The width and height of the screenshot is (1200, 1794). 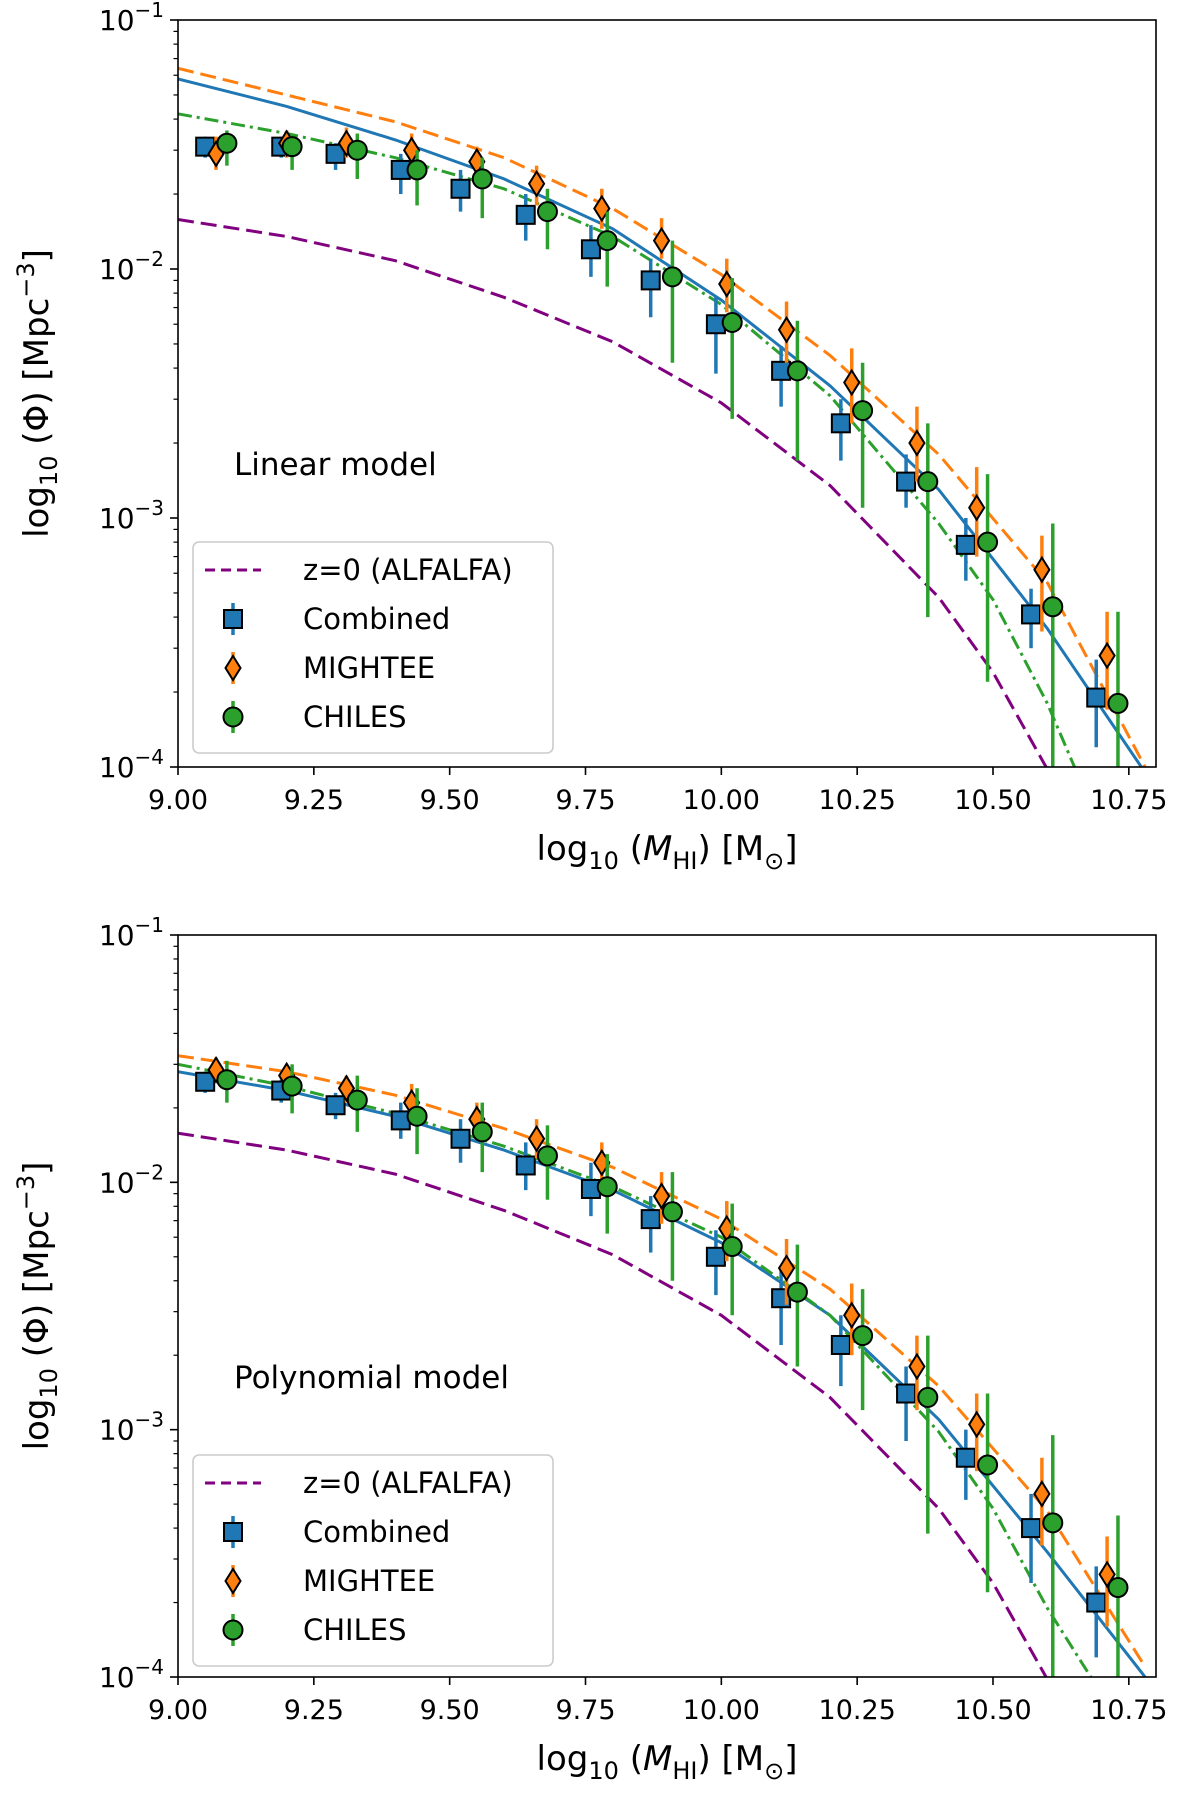 What do you see at coordinates (131, 266) in the screenshot?
I see `y-tick-label: 10⁻²` at bounding box center [131, 266].